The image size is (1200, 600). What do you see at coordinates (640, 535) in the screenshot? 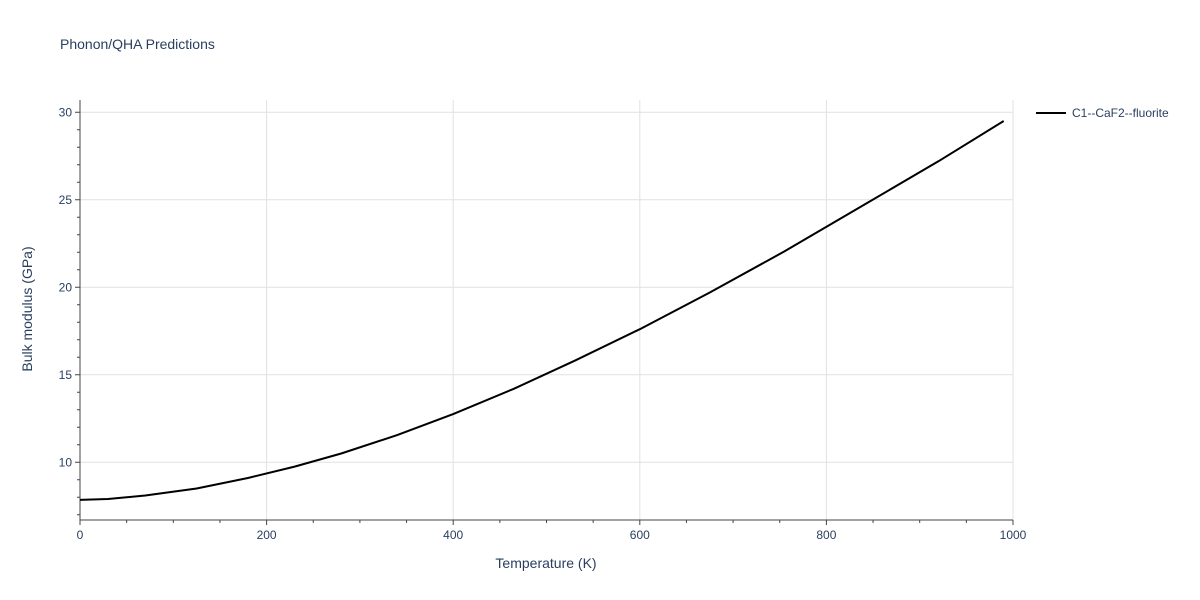
I see `x-tick-label: 600` at bounding box center [640, 535].